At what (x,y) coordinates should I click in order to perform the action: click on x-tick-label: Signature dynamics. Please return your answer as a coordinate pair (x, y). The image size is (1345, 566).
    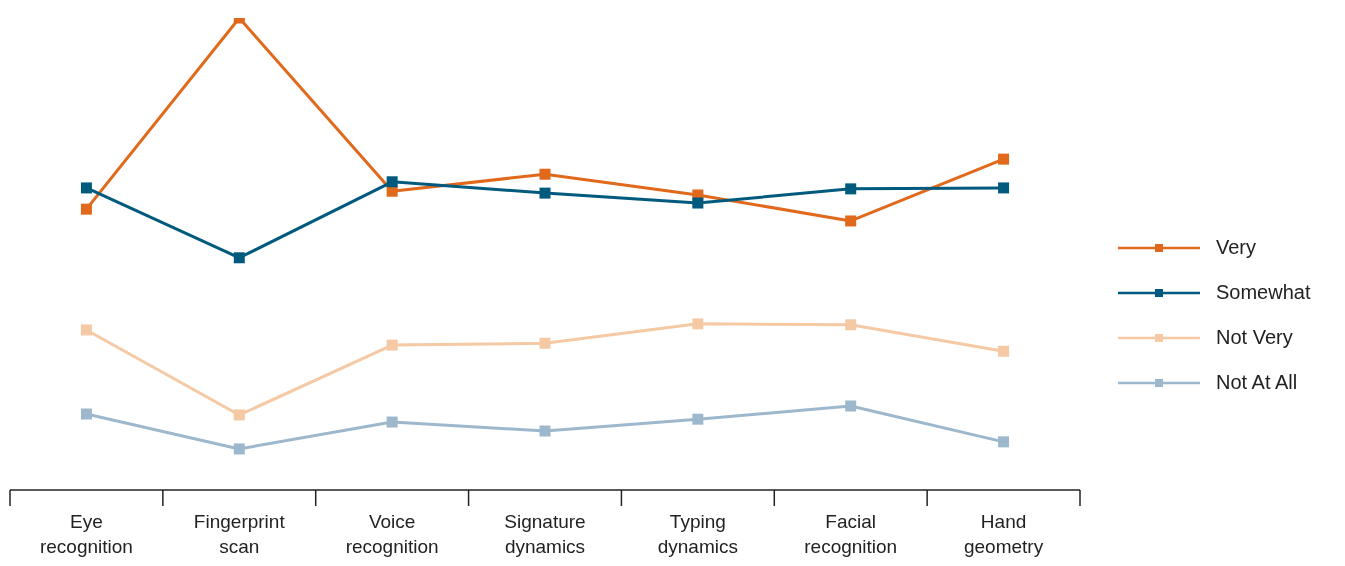
    Looking at the image, I should click on (545, 534).